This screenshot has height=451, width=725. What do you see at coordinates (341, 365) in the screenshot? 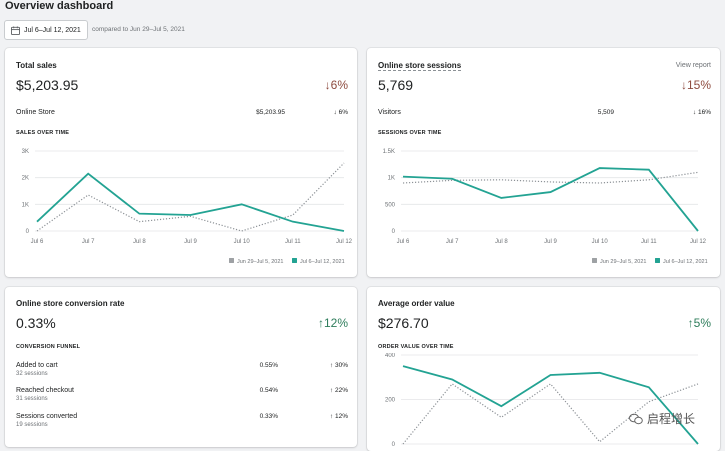
I see `delta-value: 30%` at bounding box center [341, 365].